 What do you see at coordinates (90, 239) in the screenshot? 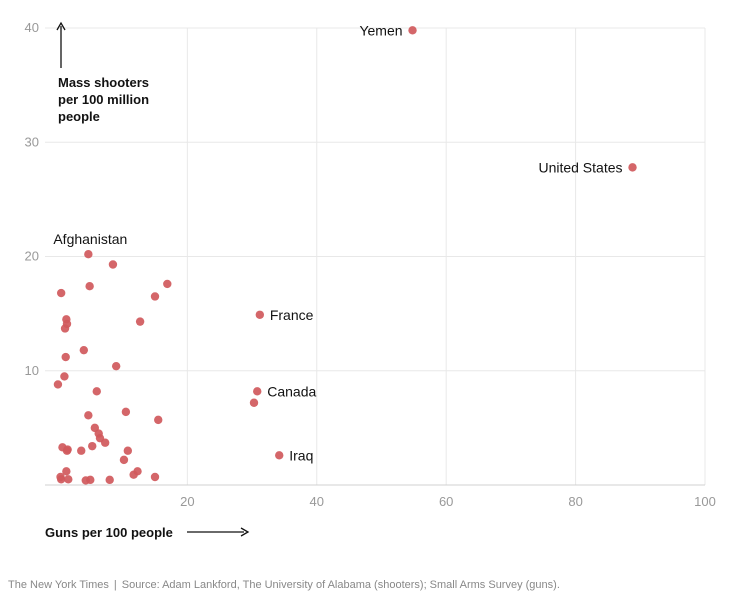
I see `point-label: Afghanistan` at bounding box center [90, 239].